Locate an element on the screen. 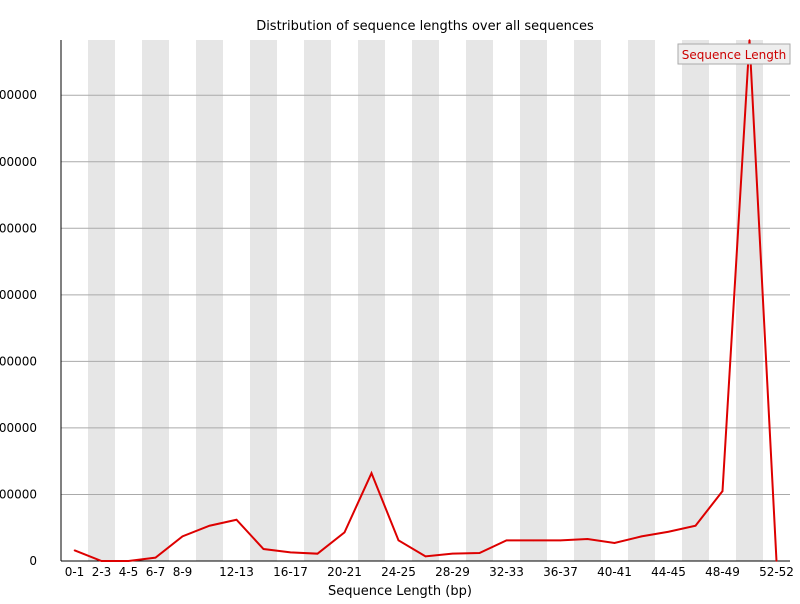 Image resolution: width=800 pixels, height=604 pixels. x-axis-label: Sequence Length (bp) is located at coordinates (400, 591).